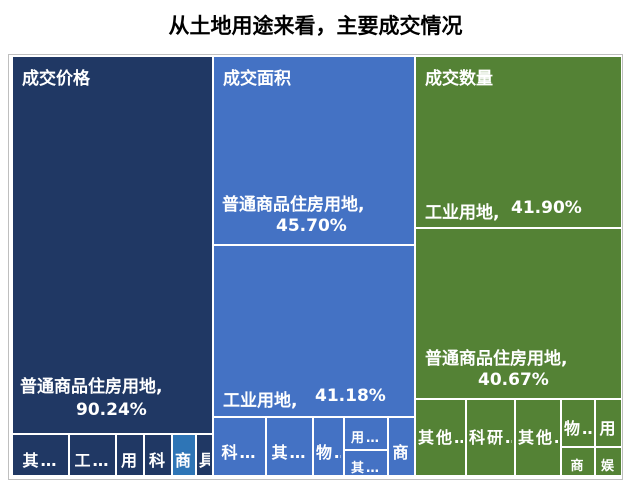 The image size is (631, 487). What do you see at coordinates (350, 396) in the screenshot?
I see `cell-value-label: 41.18%` at bounding box center [350, 396].